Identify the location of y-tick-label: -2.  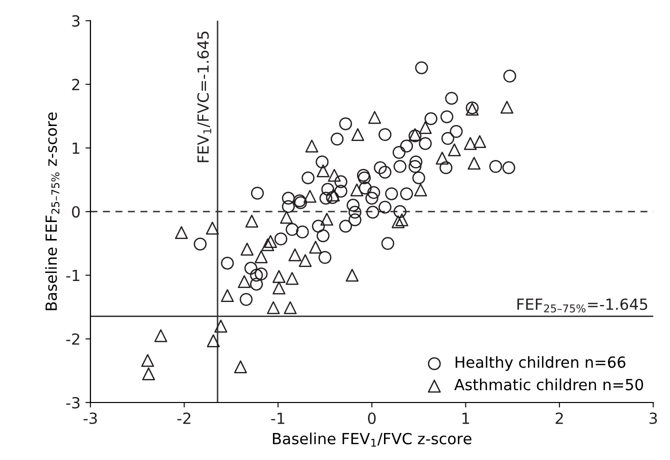
(73, 339).